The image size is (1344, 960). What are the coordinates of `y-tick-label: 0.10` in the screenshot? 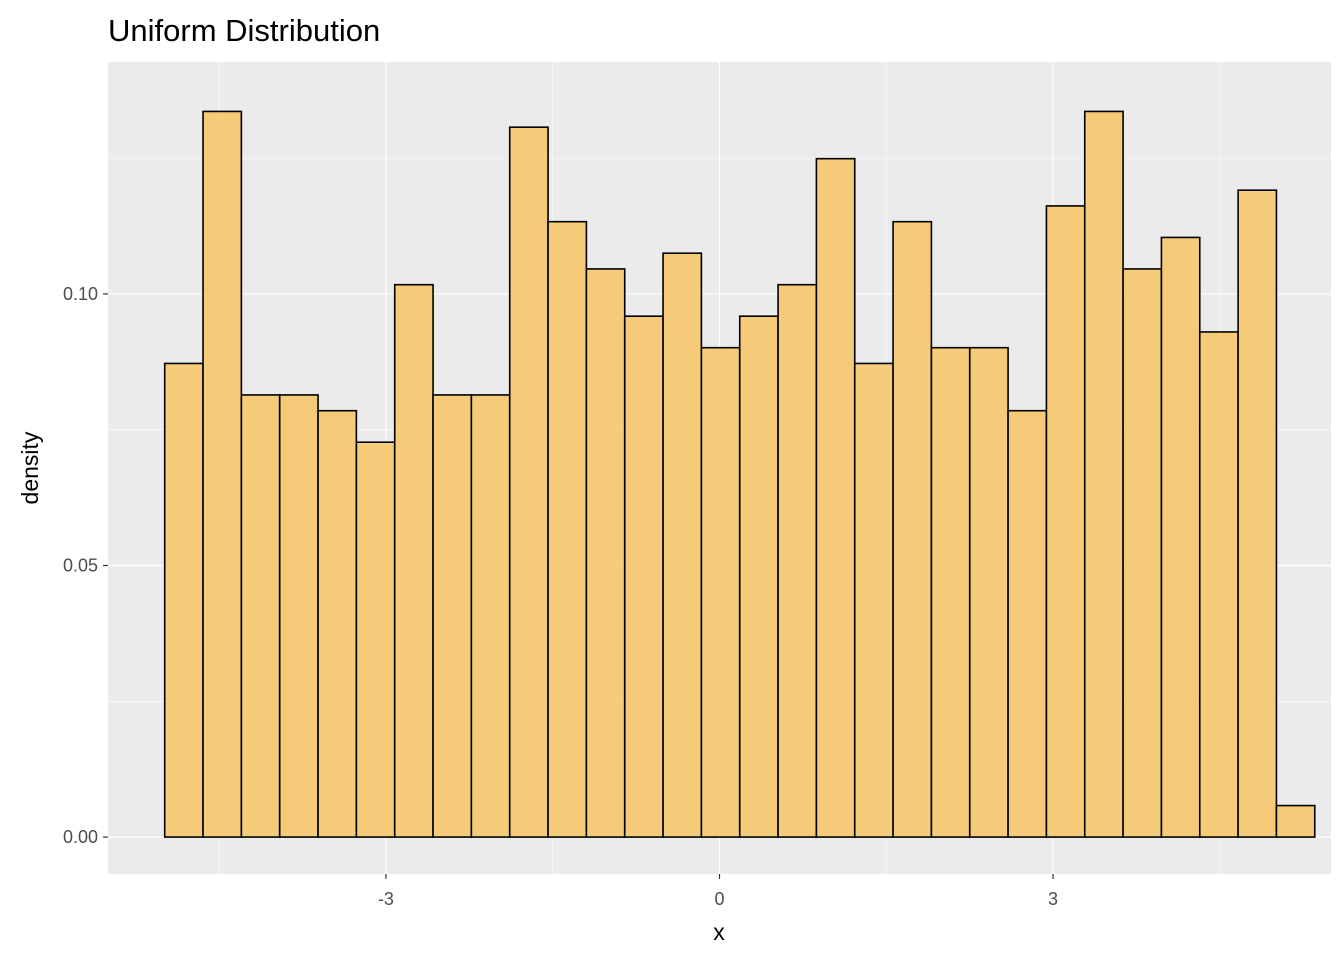 It's located at (80, 294).